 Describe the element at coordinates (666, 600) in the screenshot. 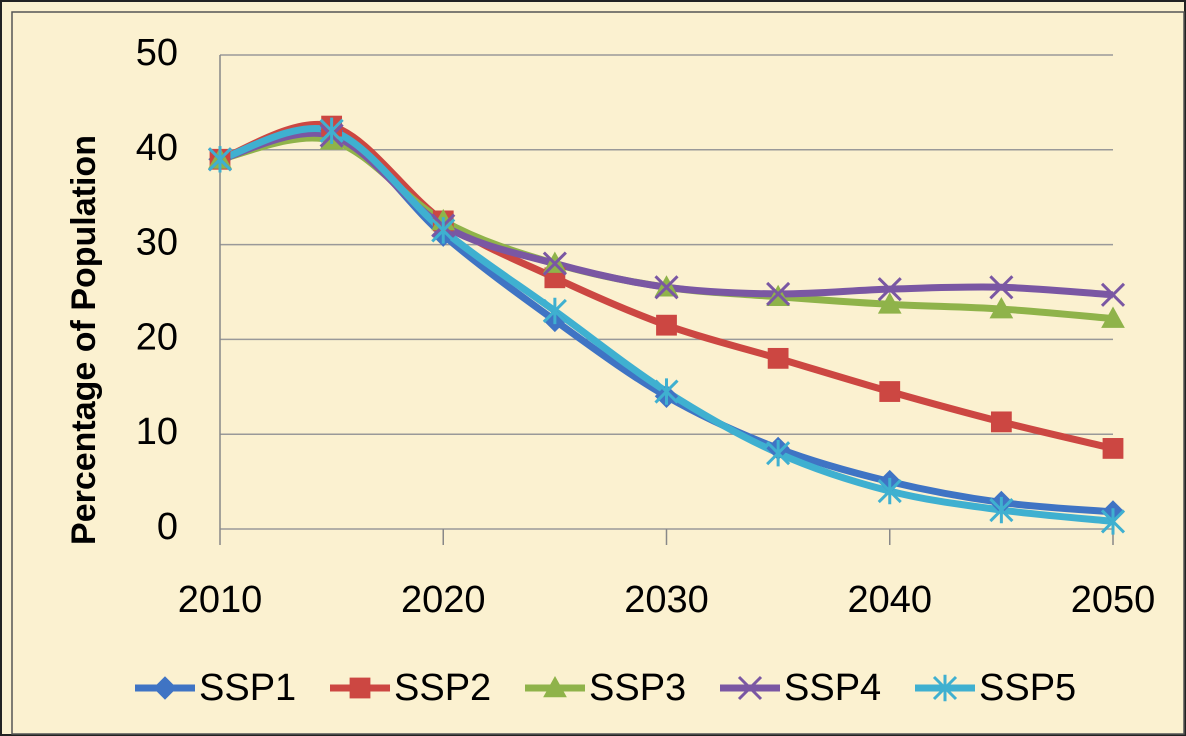

I see `x-tick-label: 2030` at that location.